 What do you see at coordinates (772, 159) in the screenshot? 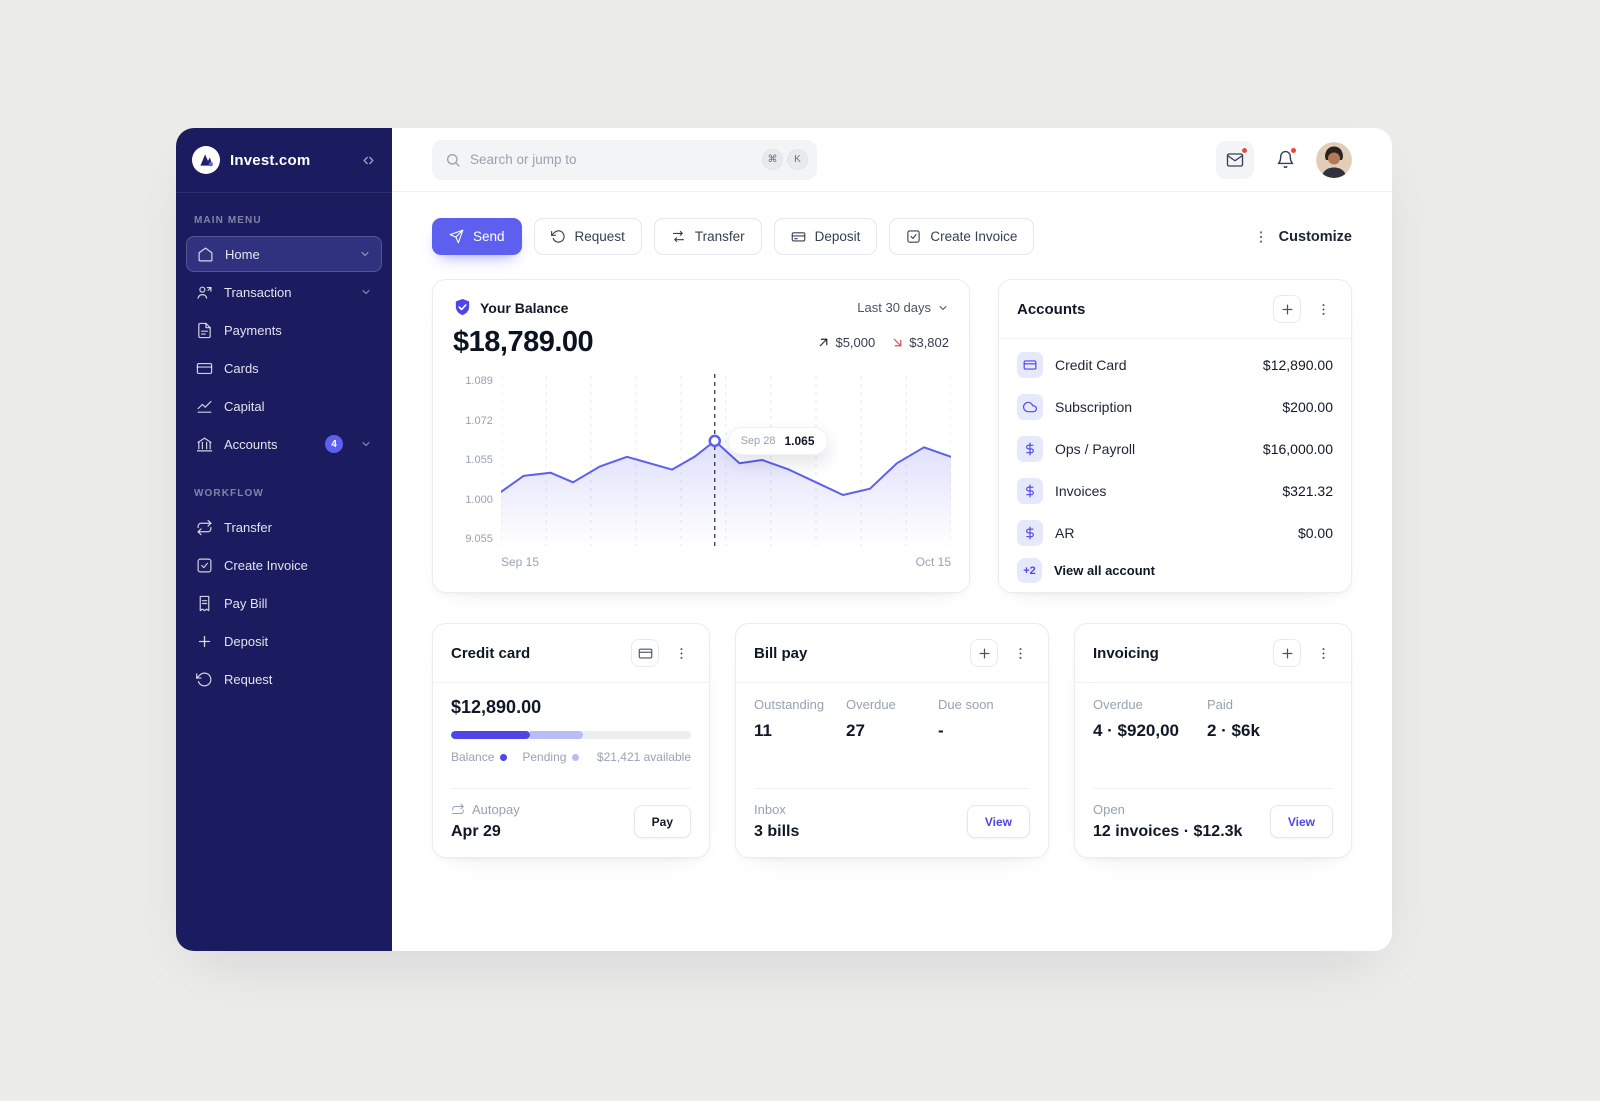
I see `cmd-key: ⌘` at bounding box center [772, 159].